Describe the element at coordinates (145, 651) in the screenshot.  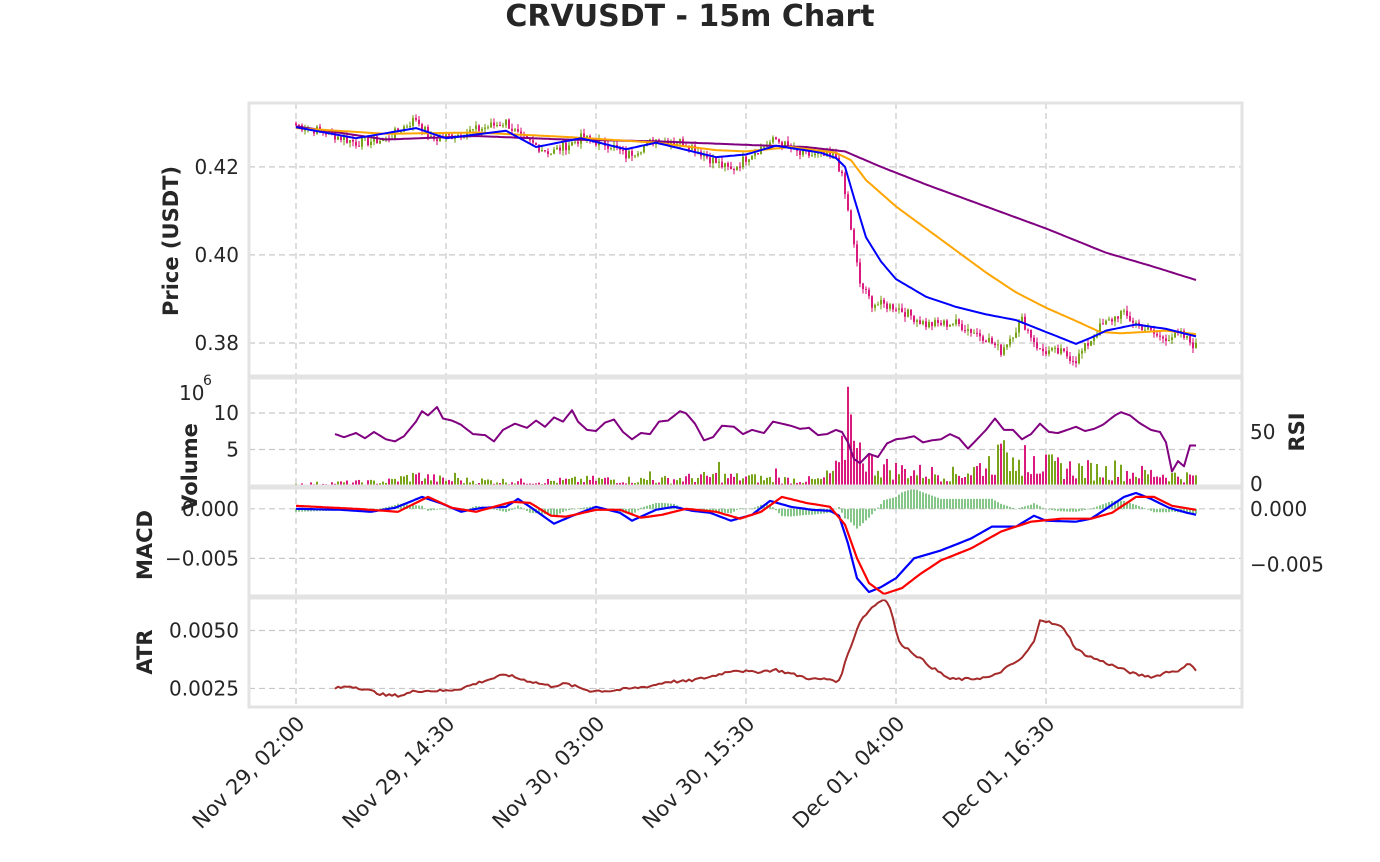
I see `atr-axis-label: ATR` at that location.